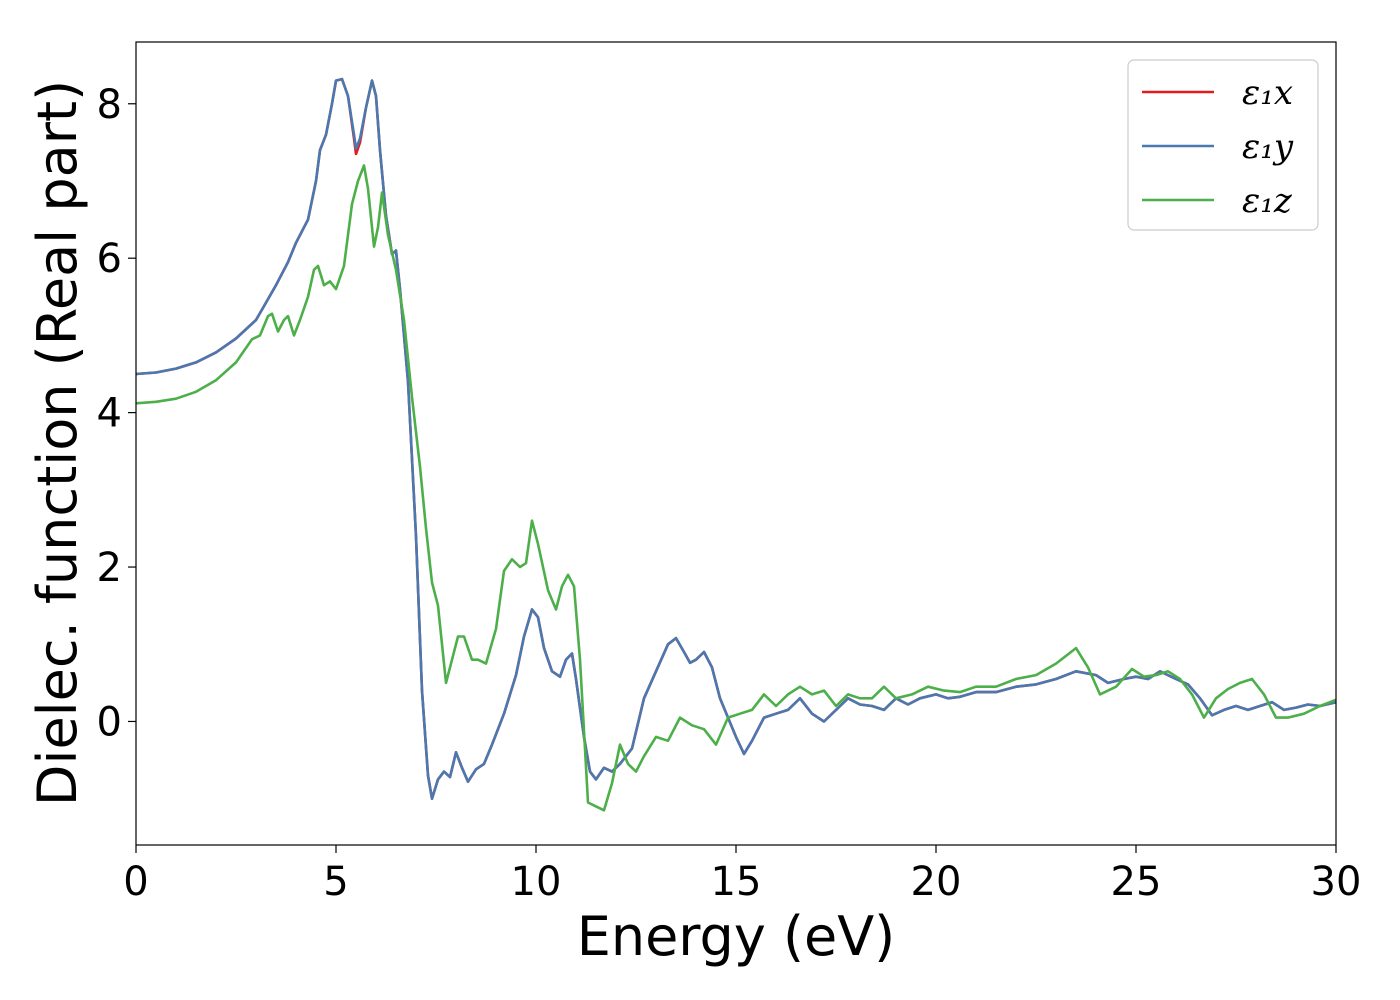 The height and width of the screenshot is (1000, 1400). What do you see at coordinates (1267, 93) in the screenshot?
I see `legend-label-1: ε₁x` at bounding box center [1267, 93].